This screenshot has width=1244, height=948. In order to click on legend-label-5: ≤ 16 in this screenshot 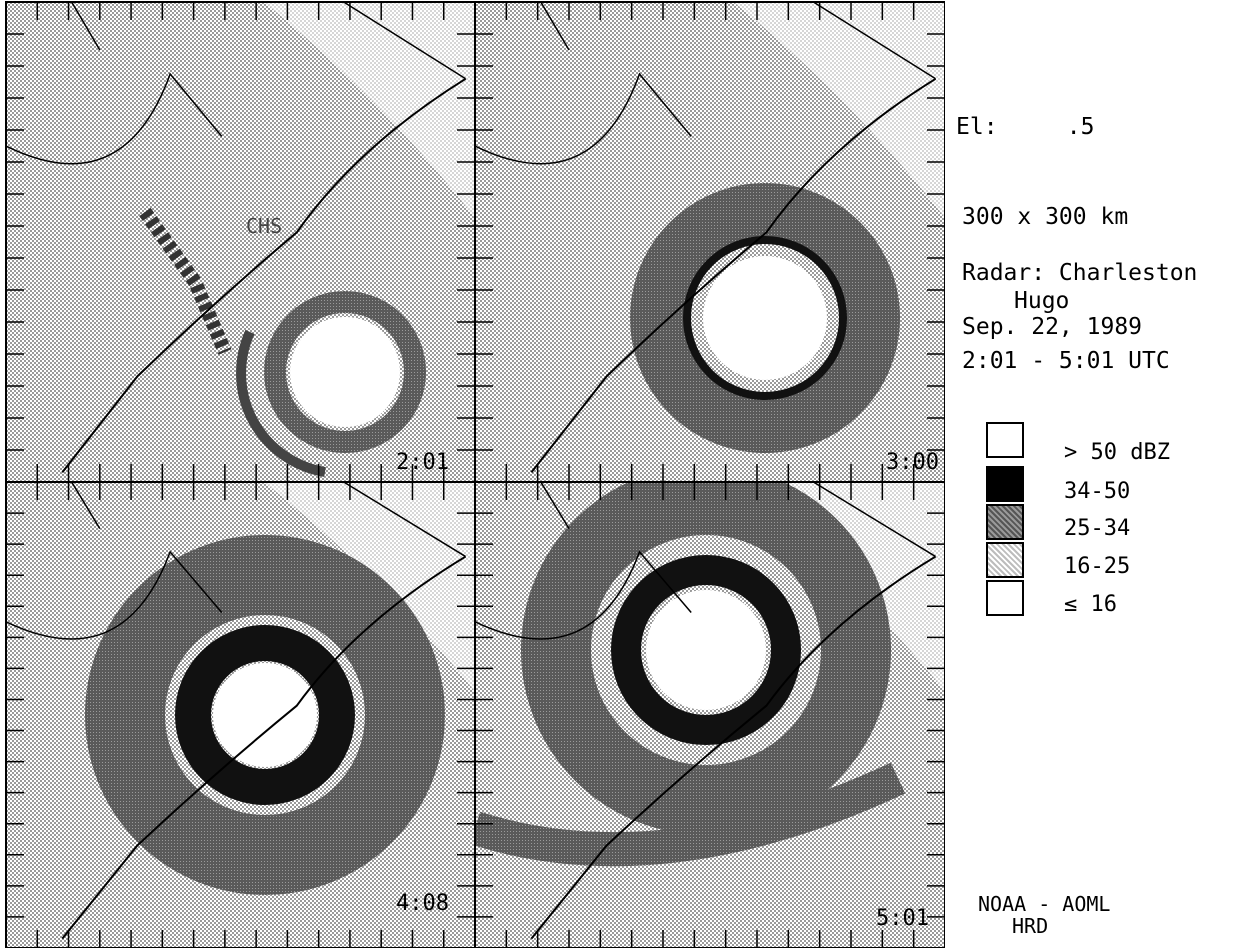, I will do `click(1090, 604)`.